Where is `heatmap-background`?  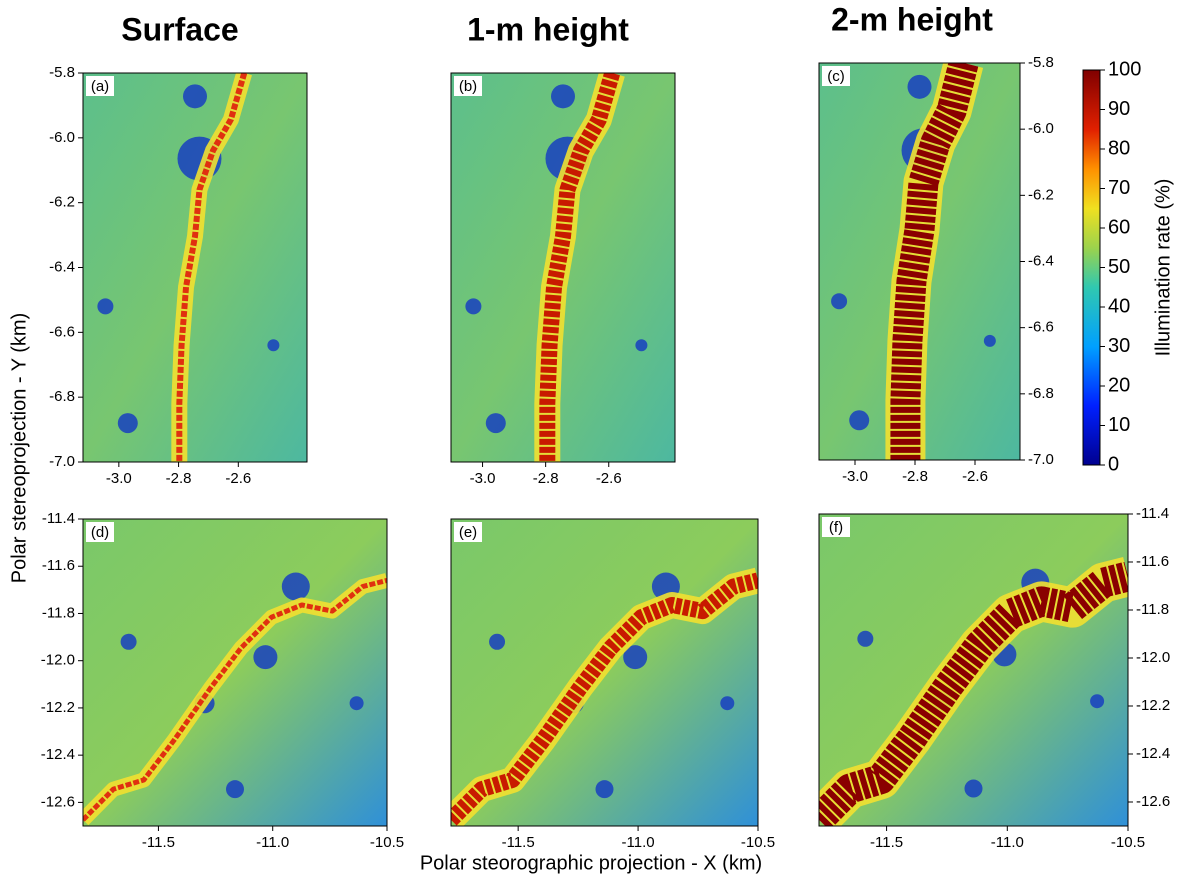 heatmap-background is located at coordinates (235, 672).